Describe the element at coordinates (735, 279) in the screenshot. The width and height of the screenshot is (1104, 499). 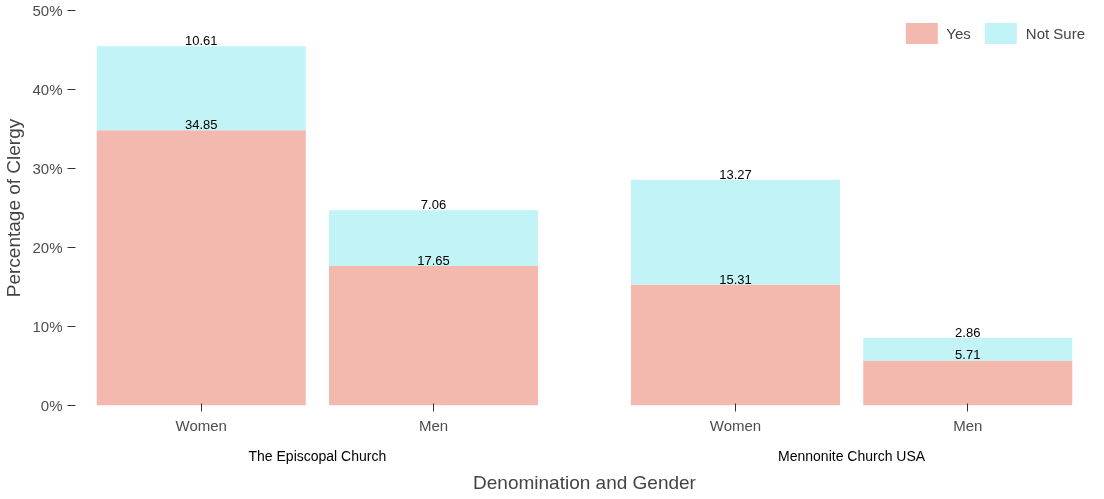
I see `data-label: 15.31` at that location.